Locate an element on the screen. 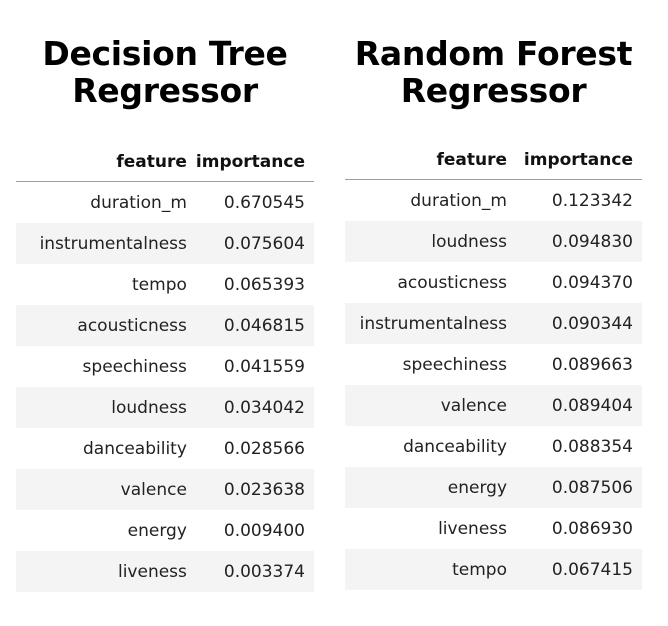  importance-cell: 0.009400 is located at coordinates (264, 530).